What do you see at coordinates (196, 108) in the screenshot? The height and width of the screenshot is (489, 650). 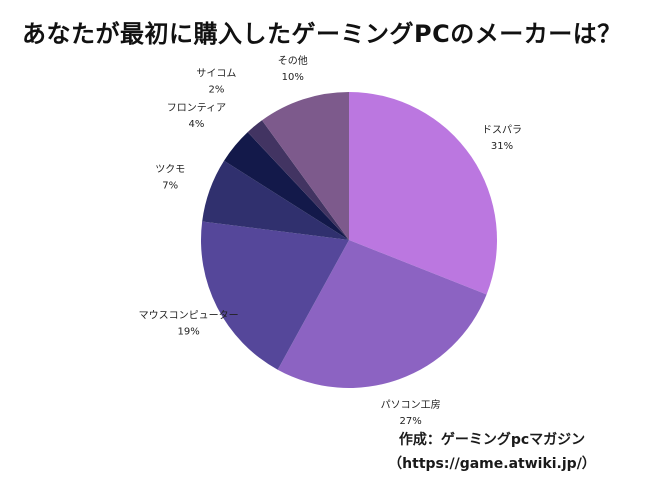 I see `slice-label-5: フロンティア` at bounding box center [196, 108].